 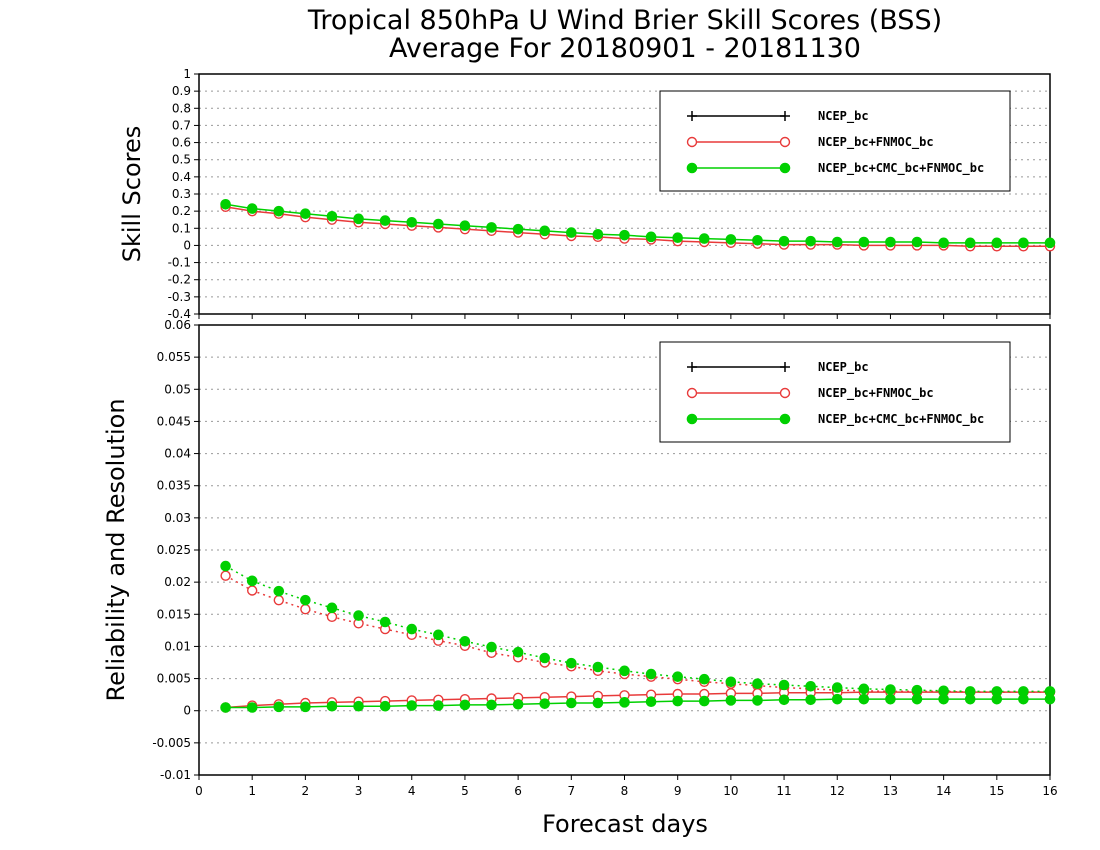 I want to click on y-tick-label: 0.6, so click(x=181, y=143).